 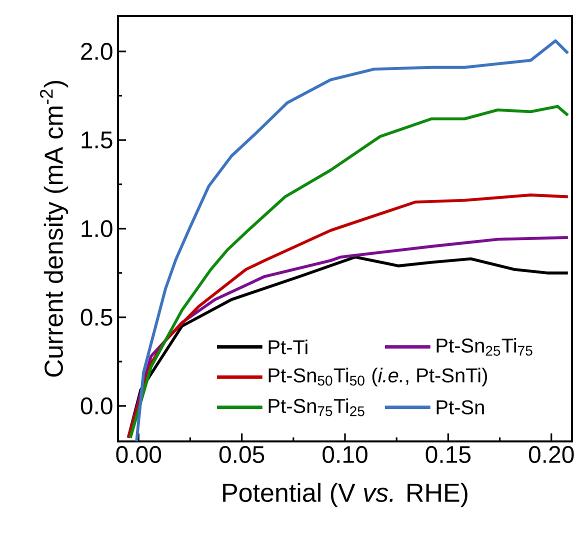 What do you see at coordinates (288, 347) in the screenshot?
I see `legend-label: Pt-Ti` at bounding box center [288, 347].